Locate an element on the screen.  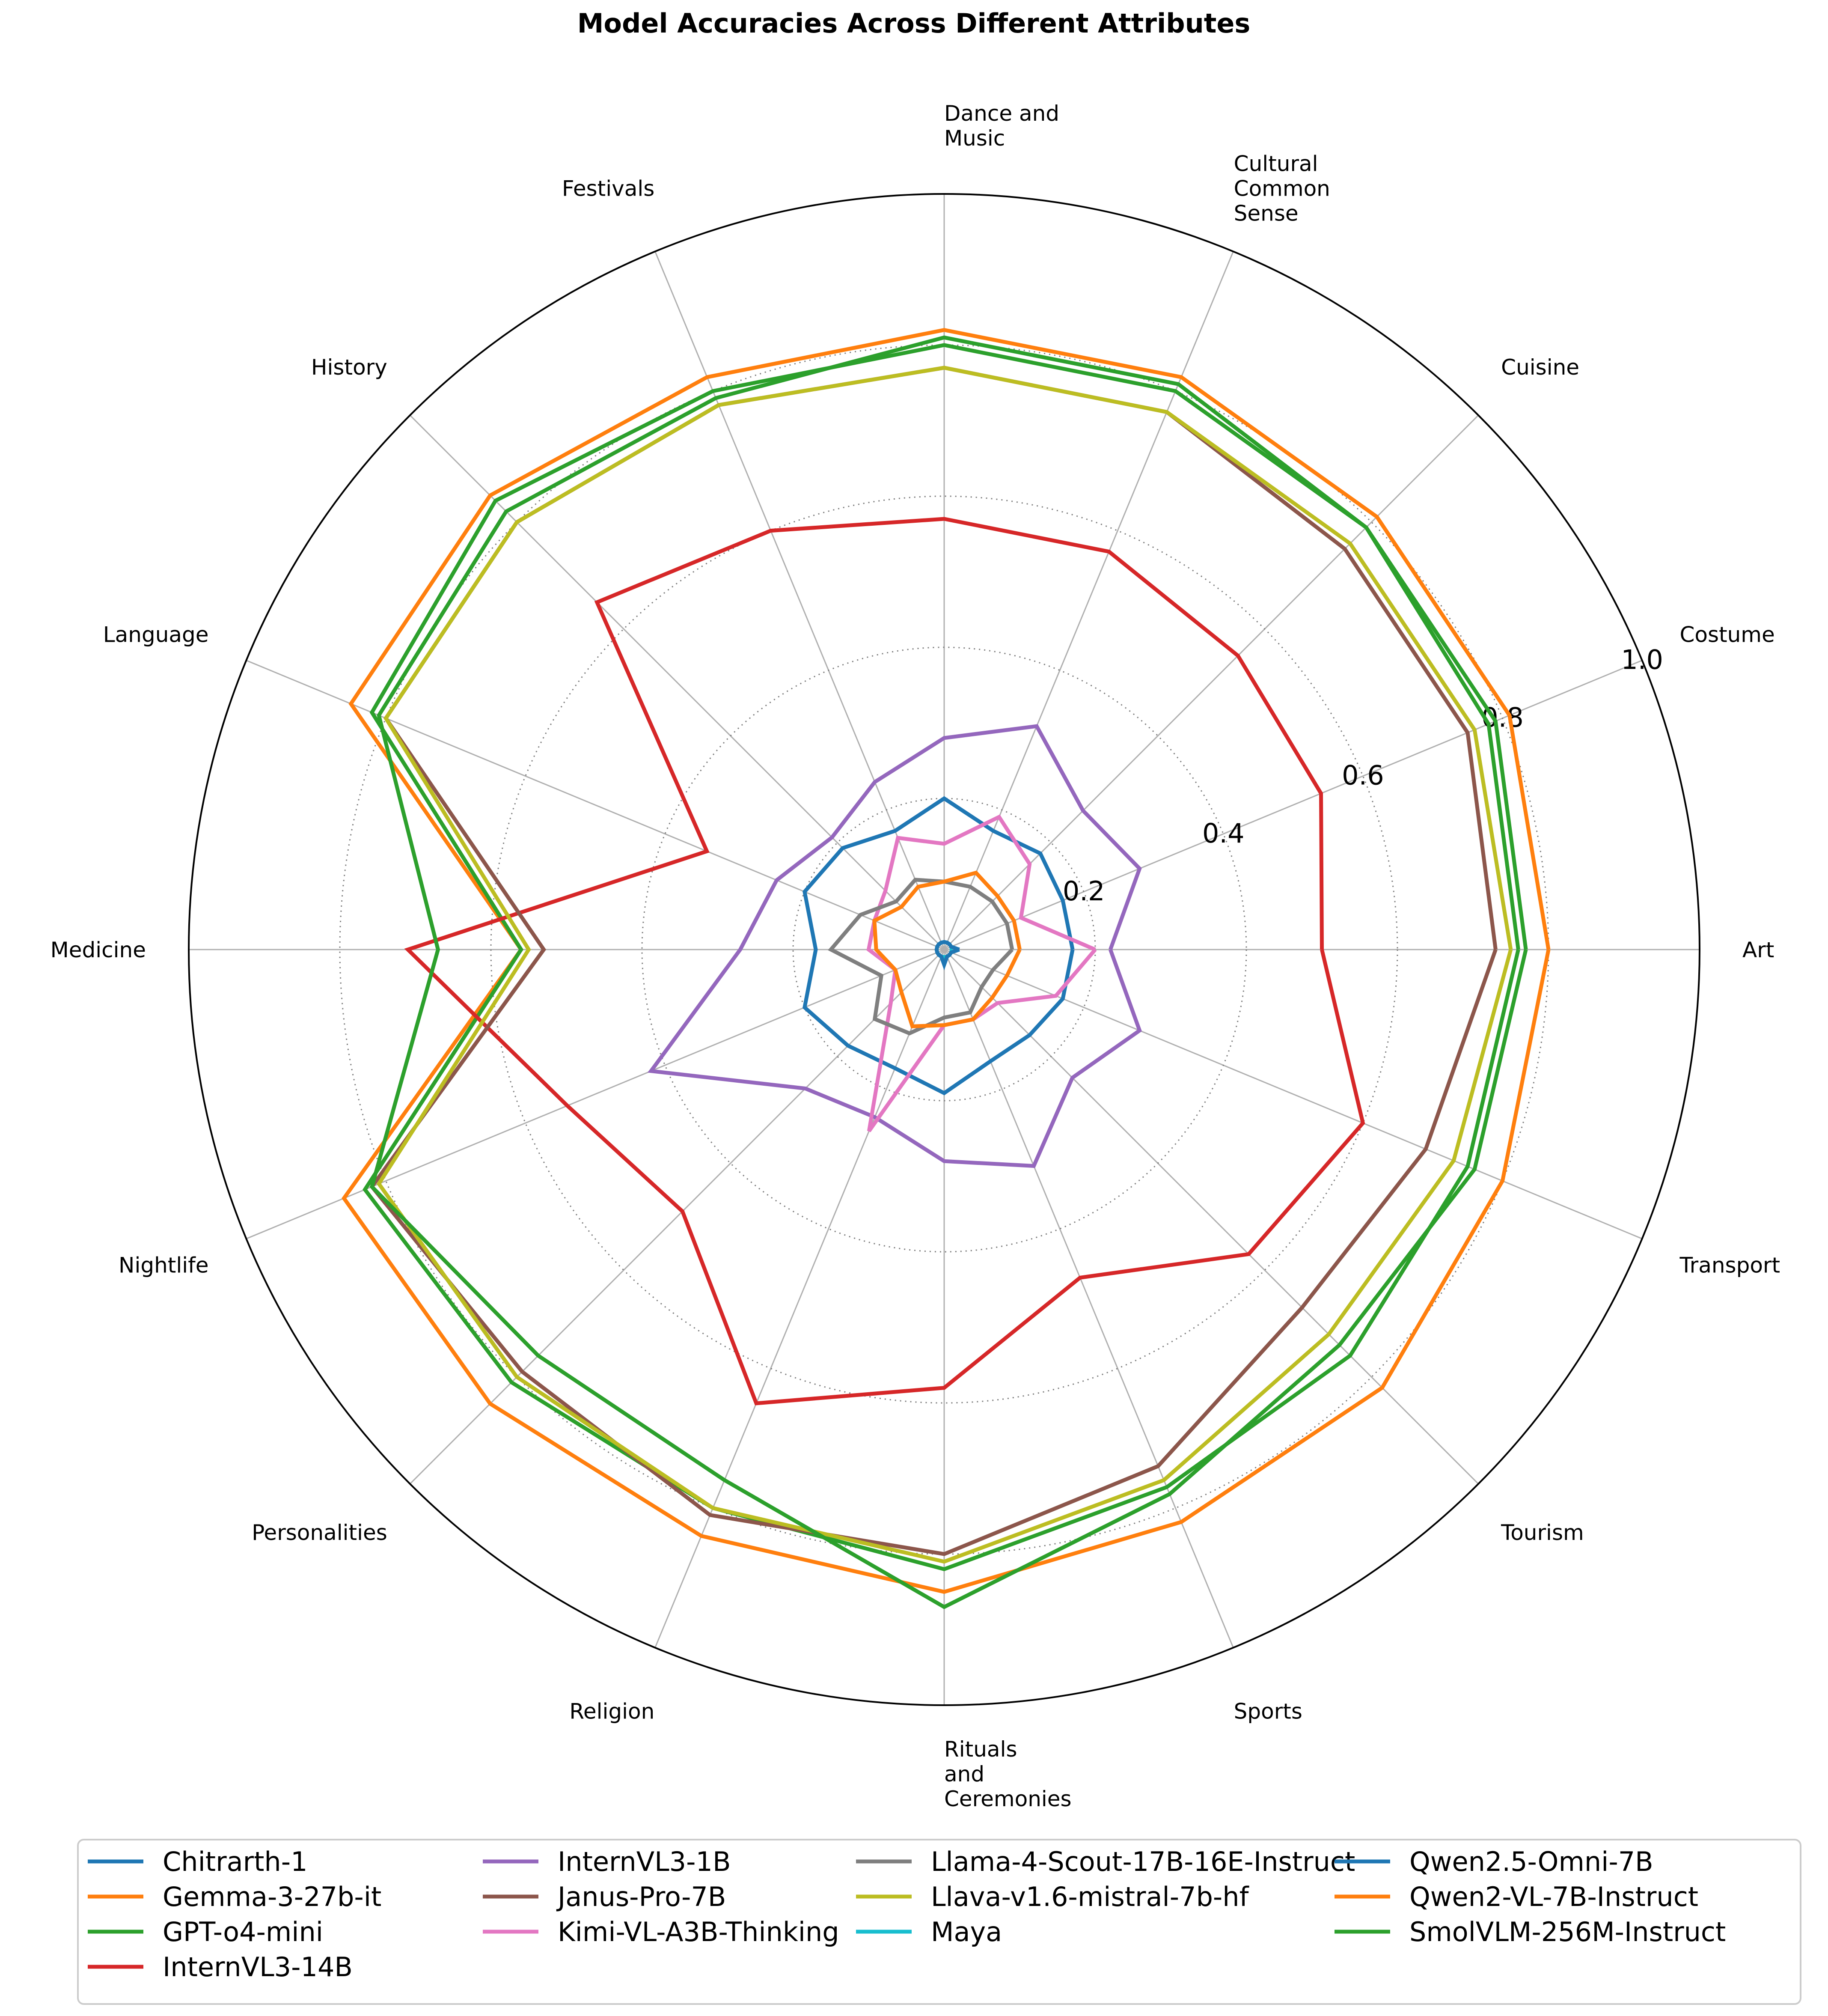
radial-tick-label: 0.2 is located at coordinates (1084, 891).